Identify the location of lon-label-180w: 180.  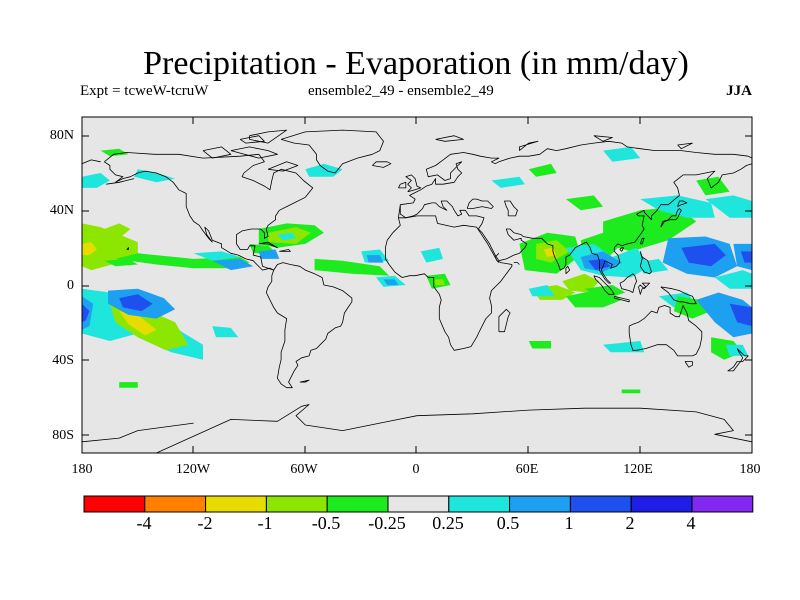
(82, 469).